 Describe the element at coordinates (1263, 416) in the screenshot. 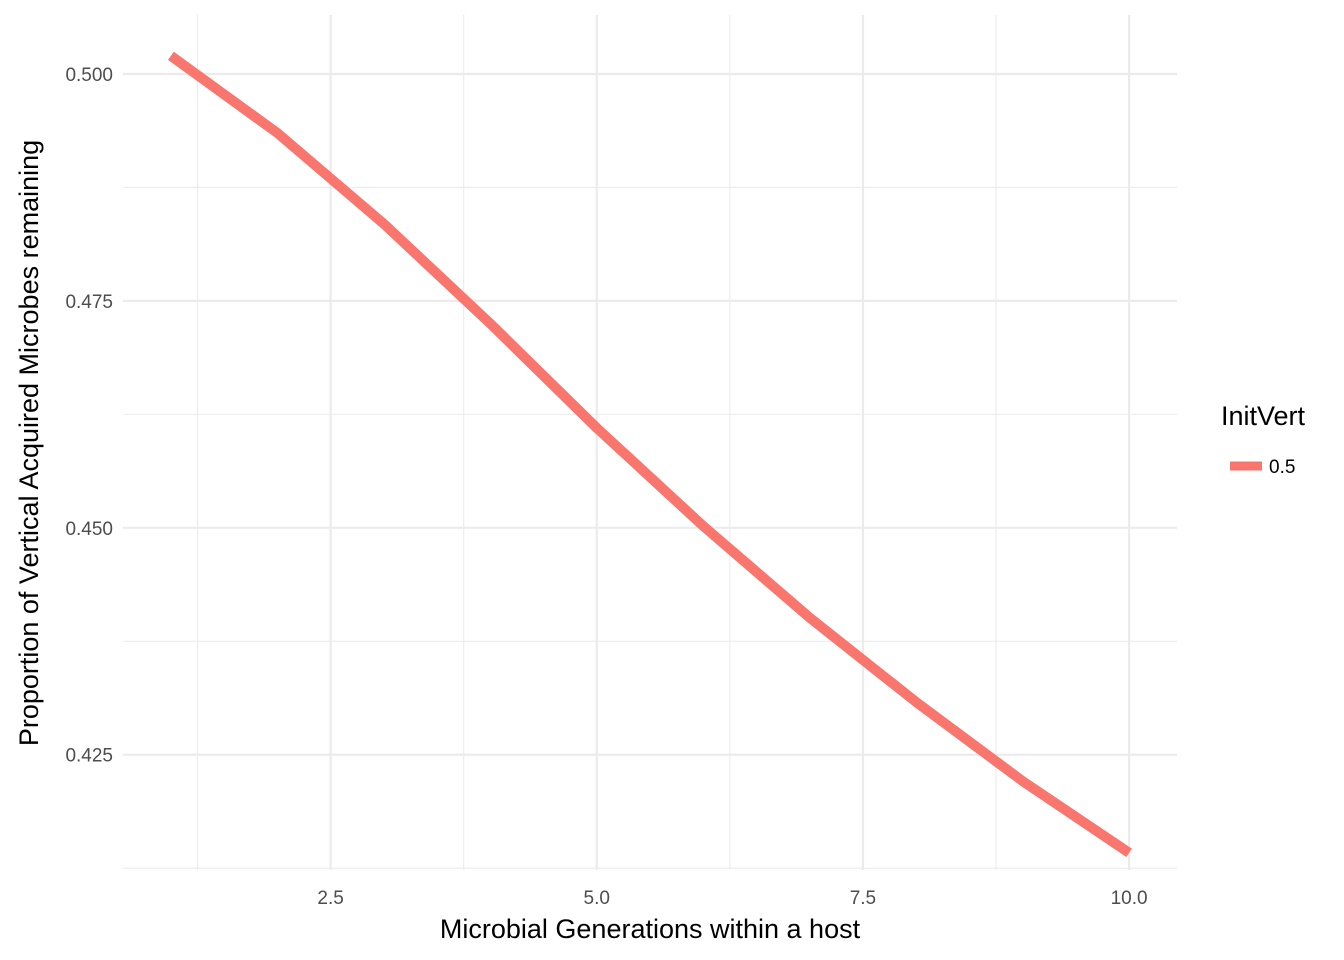

I see `legend-title: InitVert` at that location.